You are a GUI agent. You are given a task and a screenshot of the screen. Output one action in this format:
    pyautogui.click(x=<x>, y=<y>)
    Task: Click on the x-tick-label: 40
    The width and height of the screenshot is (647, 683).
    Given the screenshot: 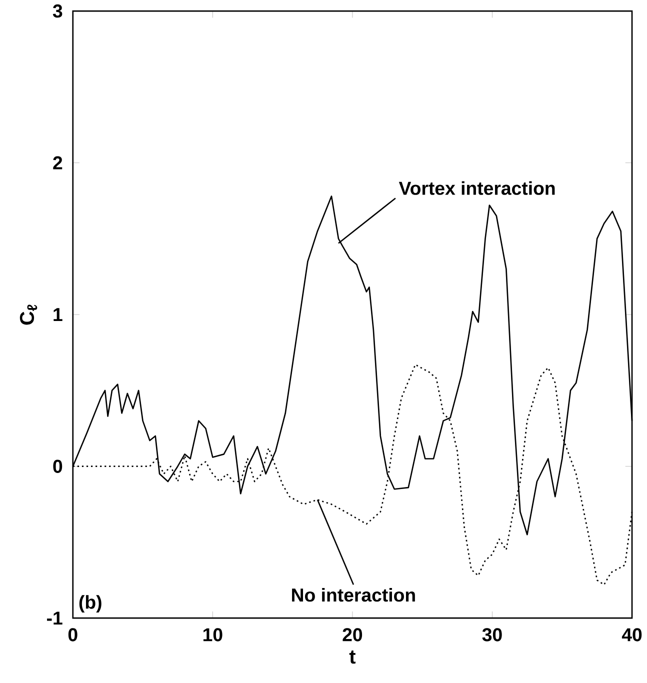 What is the action you would take?
    pyautogui.click(x=632, y=635)
    